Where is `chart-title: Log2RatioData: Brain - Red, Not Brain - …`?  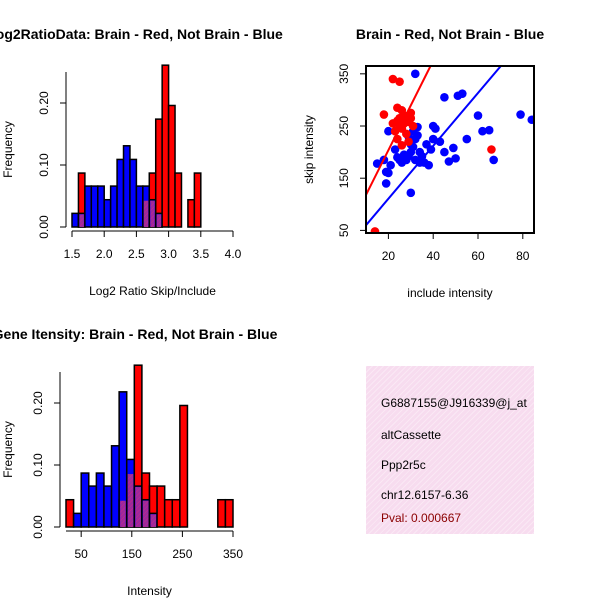 chart-title: Log2RatioData: Brain - Red, Not Brain - … is located at coordinates (141, 34).